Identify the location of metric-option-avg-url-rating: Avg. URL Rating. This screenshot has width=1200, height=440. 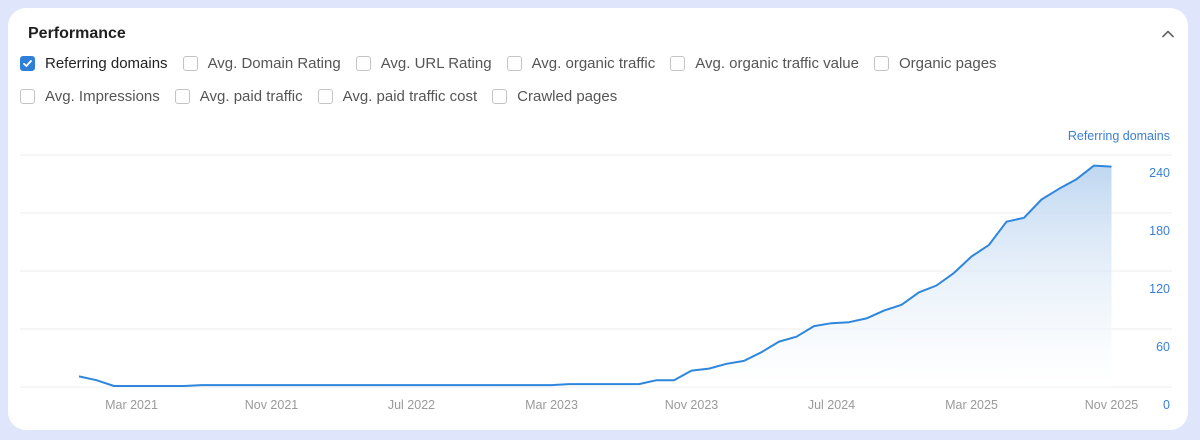
(423, 63).